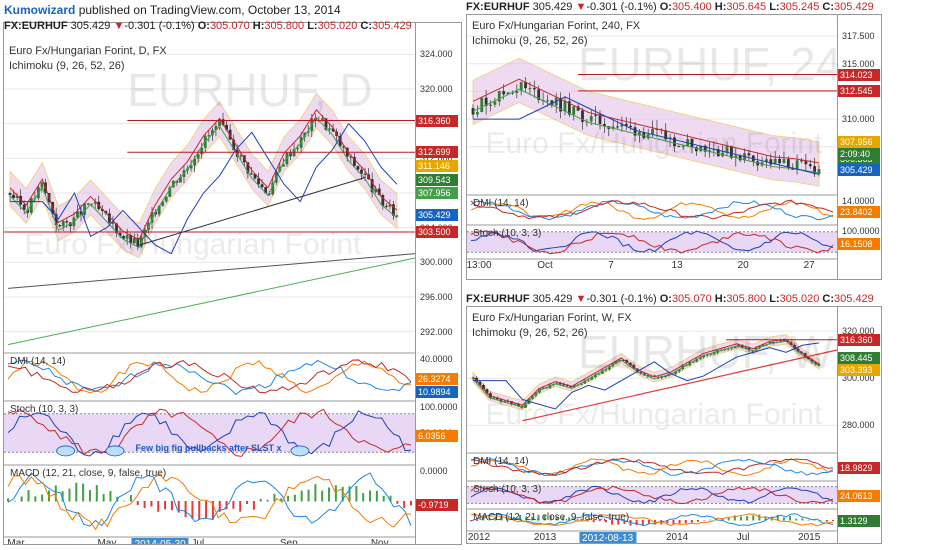 The image size is (932, 550). I want to click on price-tag: 311.146, so click(437, 165).